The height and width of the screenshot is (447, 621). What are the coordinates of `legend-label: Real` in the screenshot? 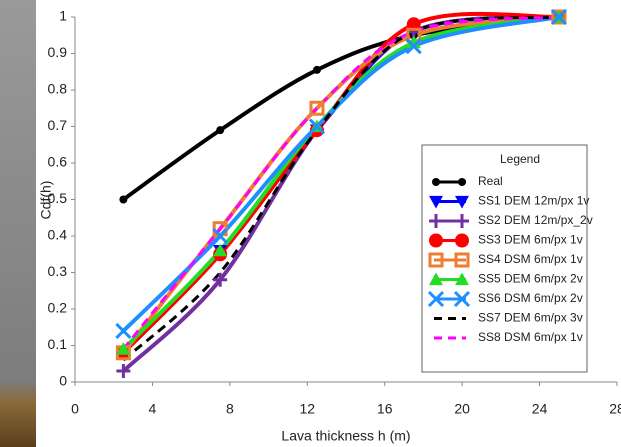 It's located at (490, 181).